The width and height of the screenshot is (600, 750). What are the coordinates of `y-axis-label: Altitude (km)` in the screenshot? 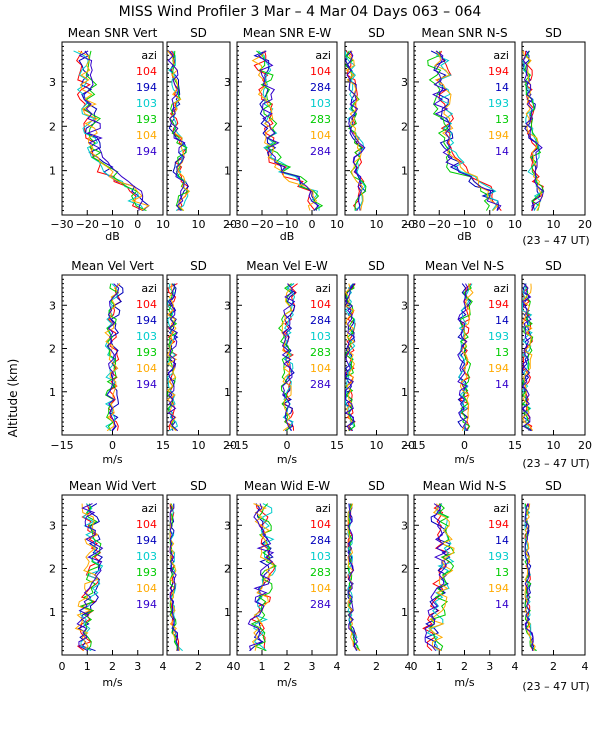 It's located at (13, 398).